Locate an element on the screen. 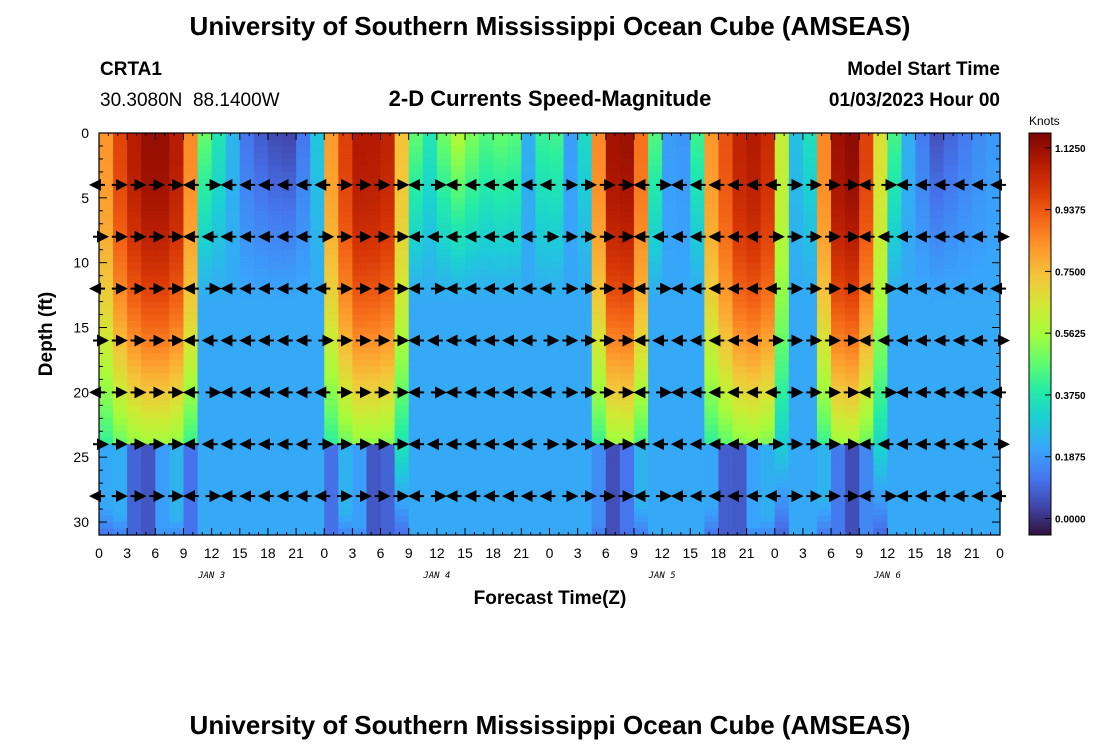 The image size is (1100, 750). y-tick-label: 10 is located at coordinates (81, 263).